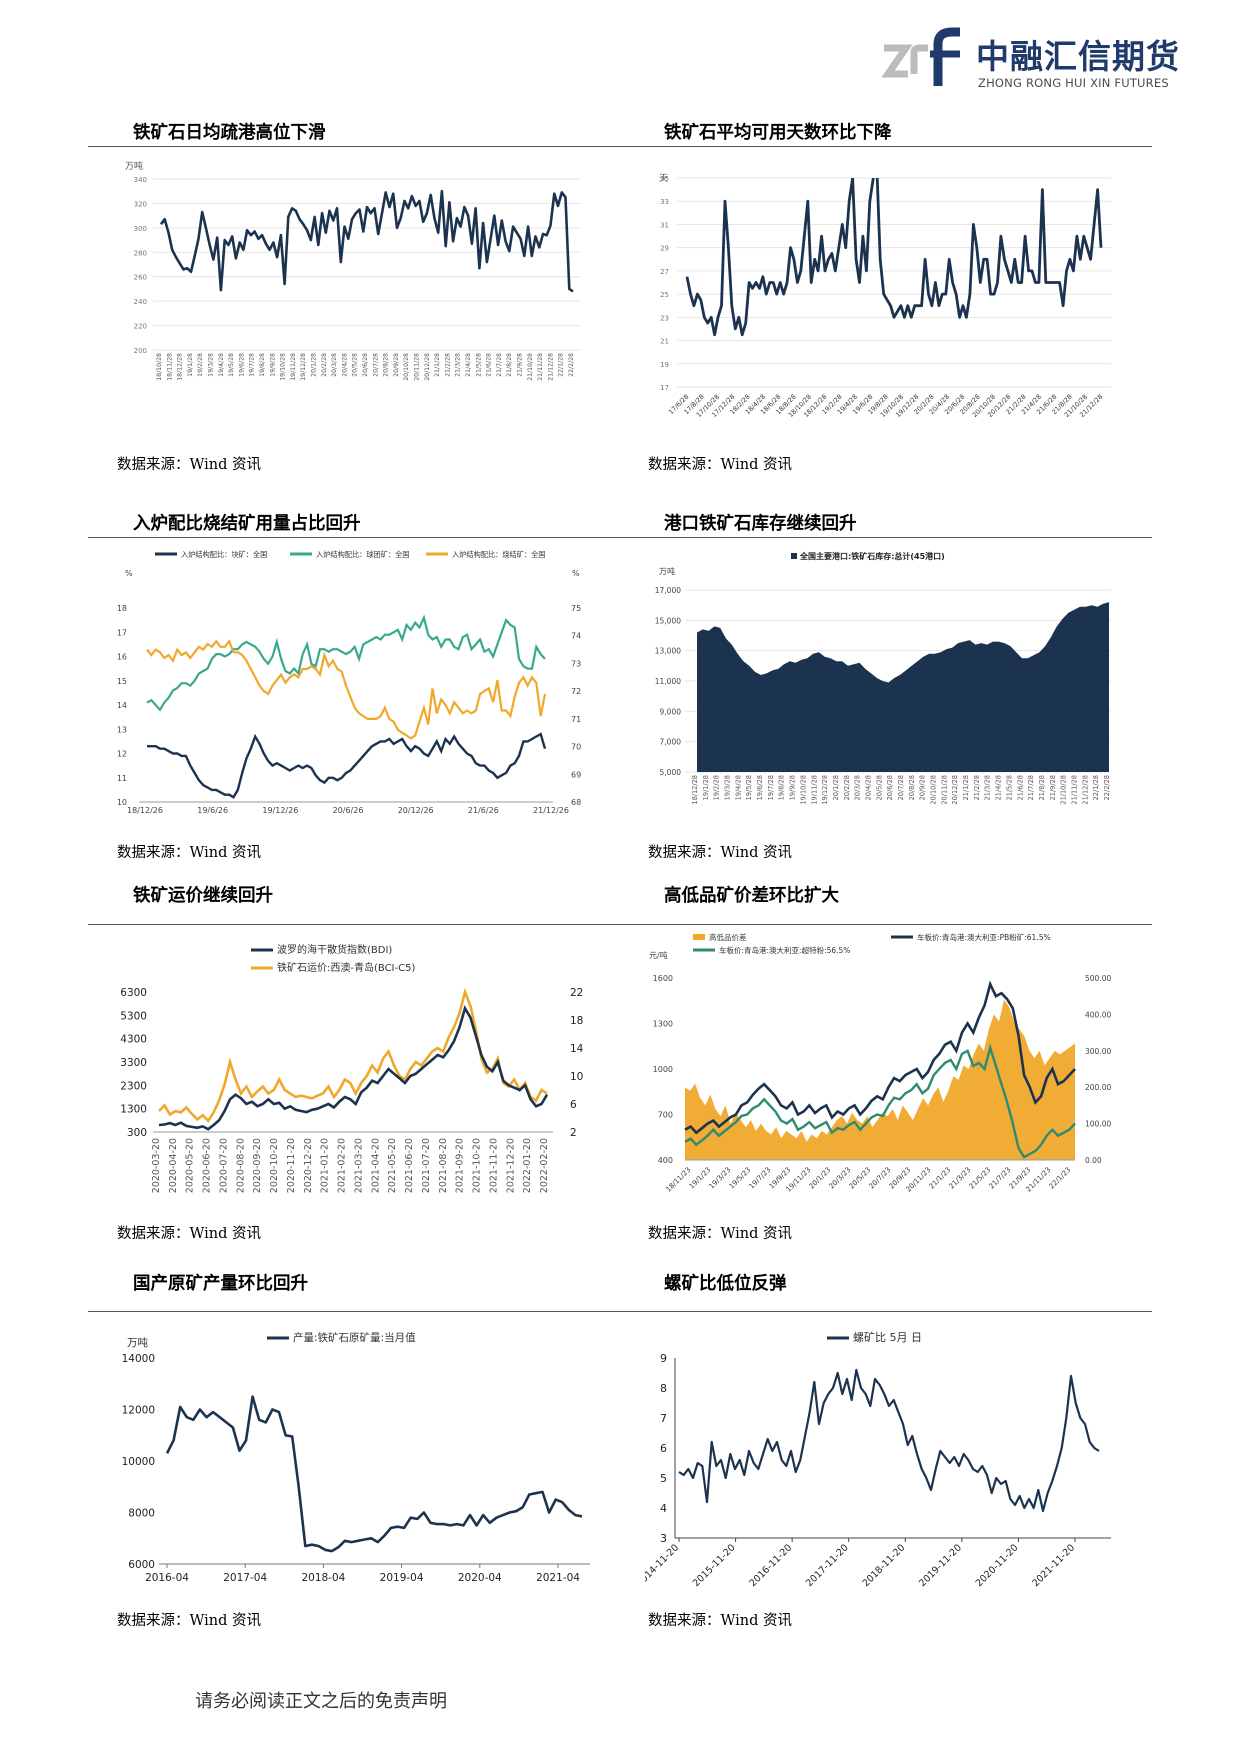  What do you see at coordinates (540, 367) in the screenshot?
I see `x-tick-label: 21/11/28` at bounding box center [540, 367].